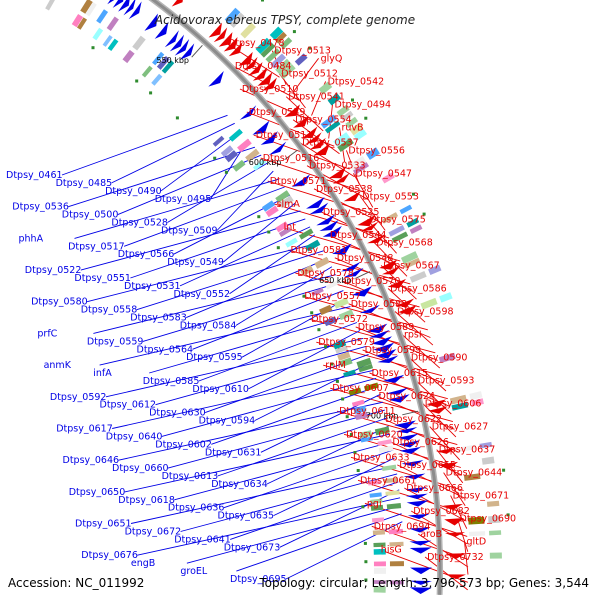  I want to click on forward-gene-label: Dtpsy_0494, so click(363, 104).